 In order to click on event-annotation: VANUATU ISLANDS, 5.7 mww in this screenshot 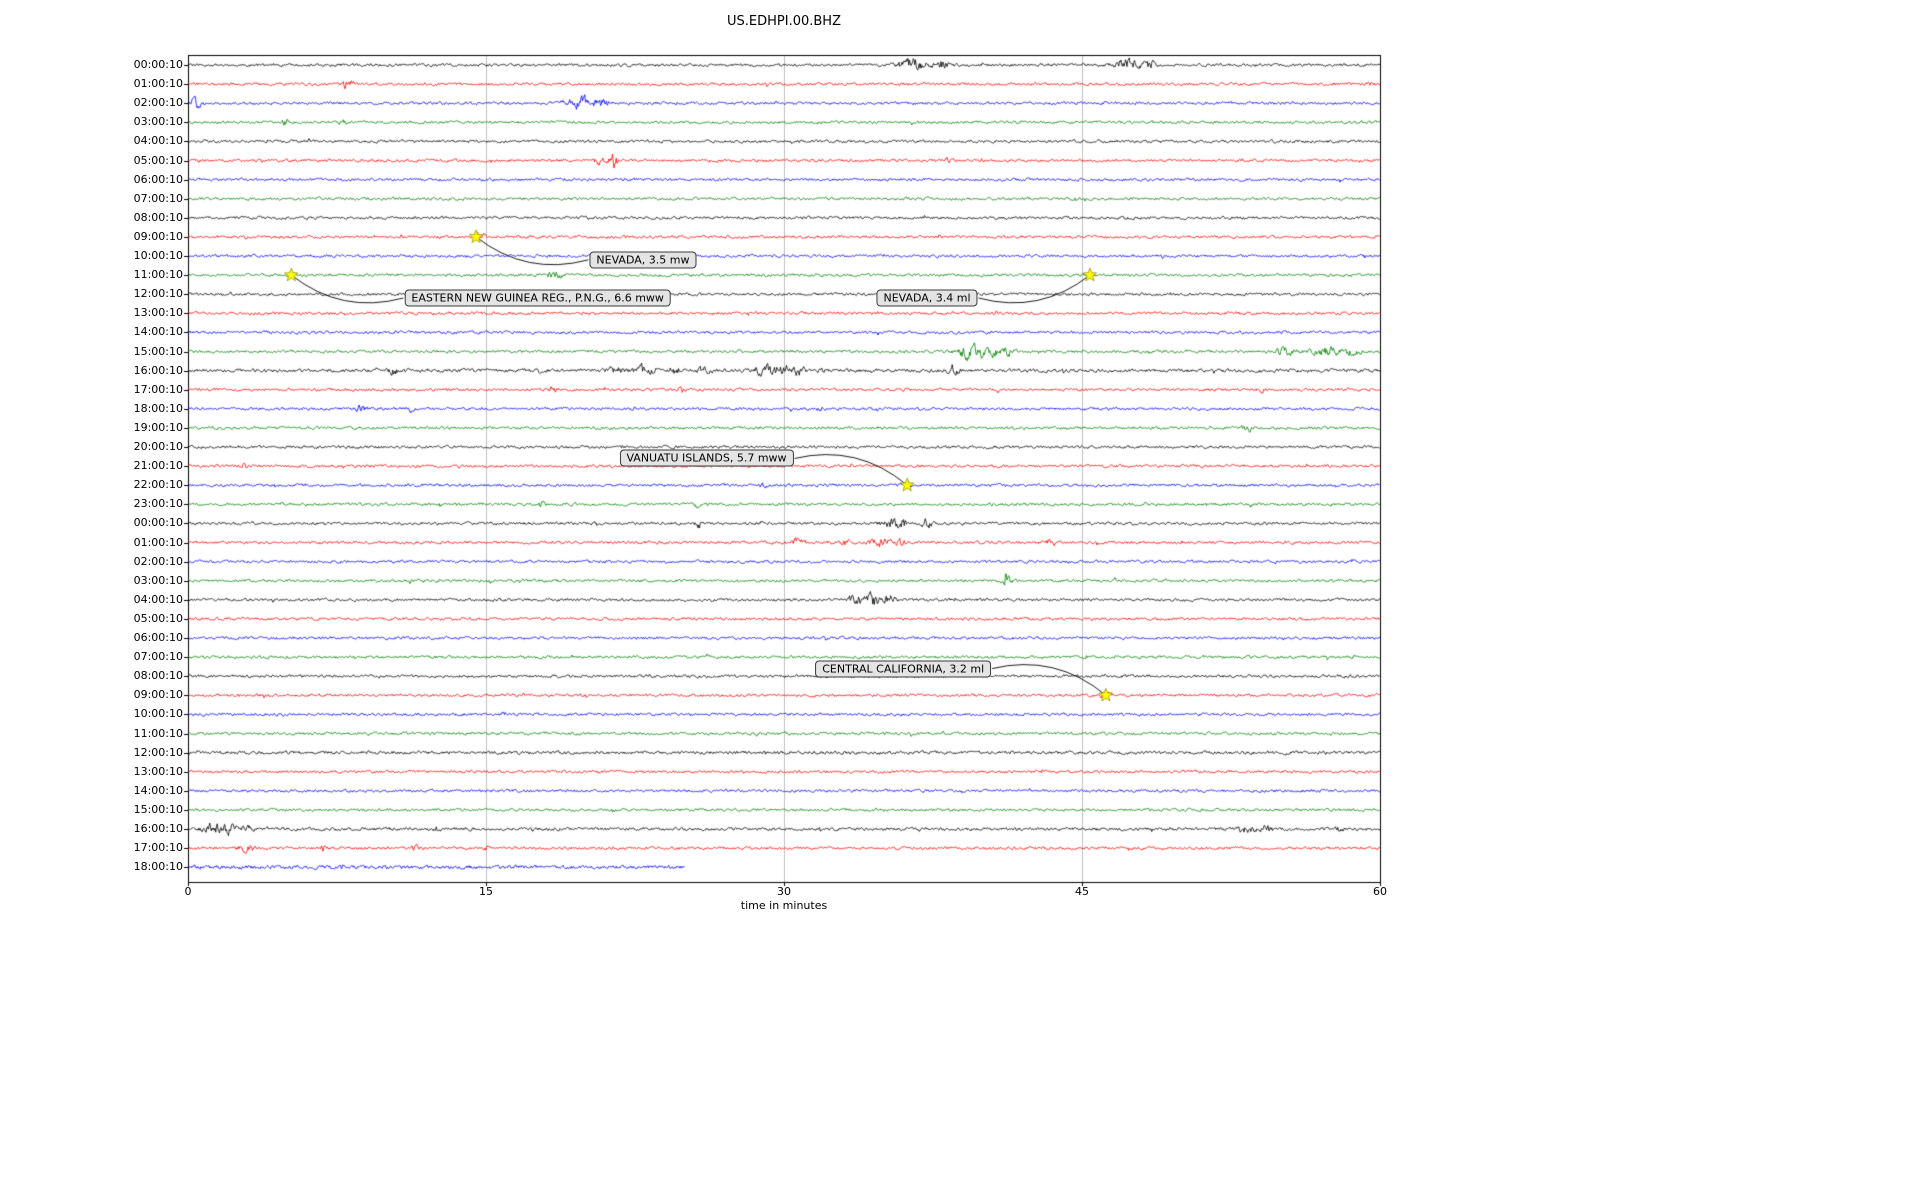, I will do `click(706, 458)`.